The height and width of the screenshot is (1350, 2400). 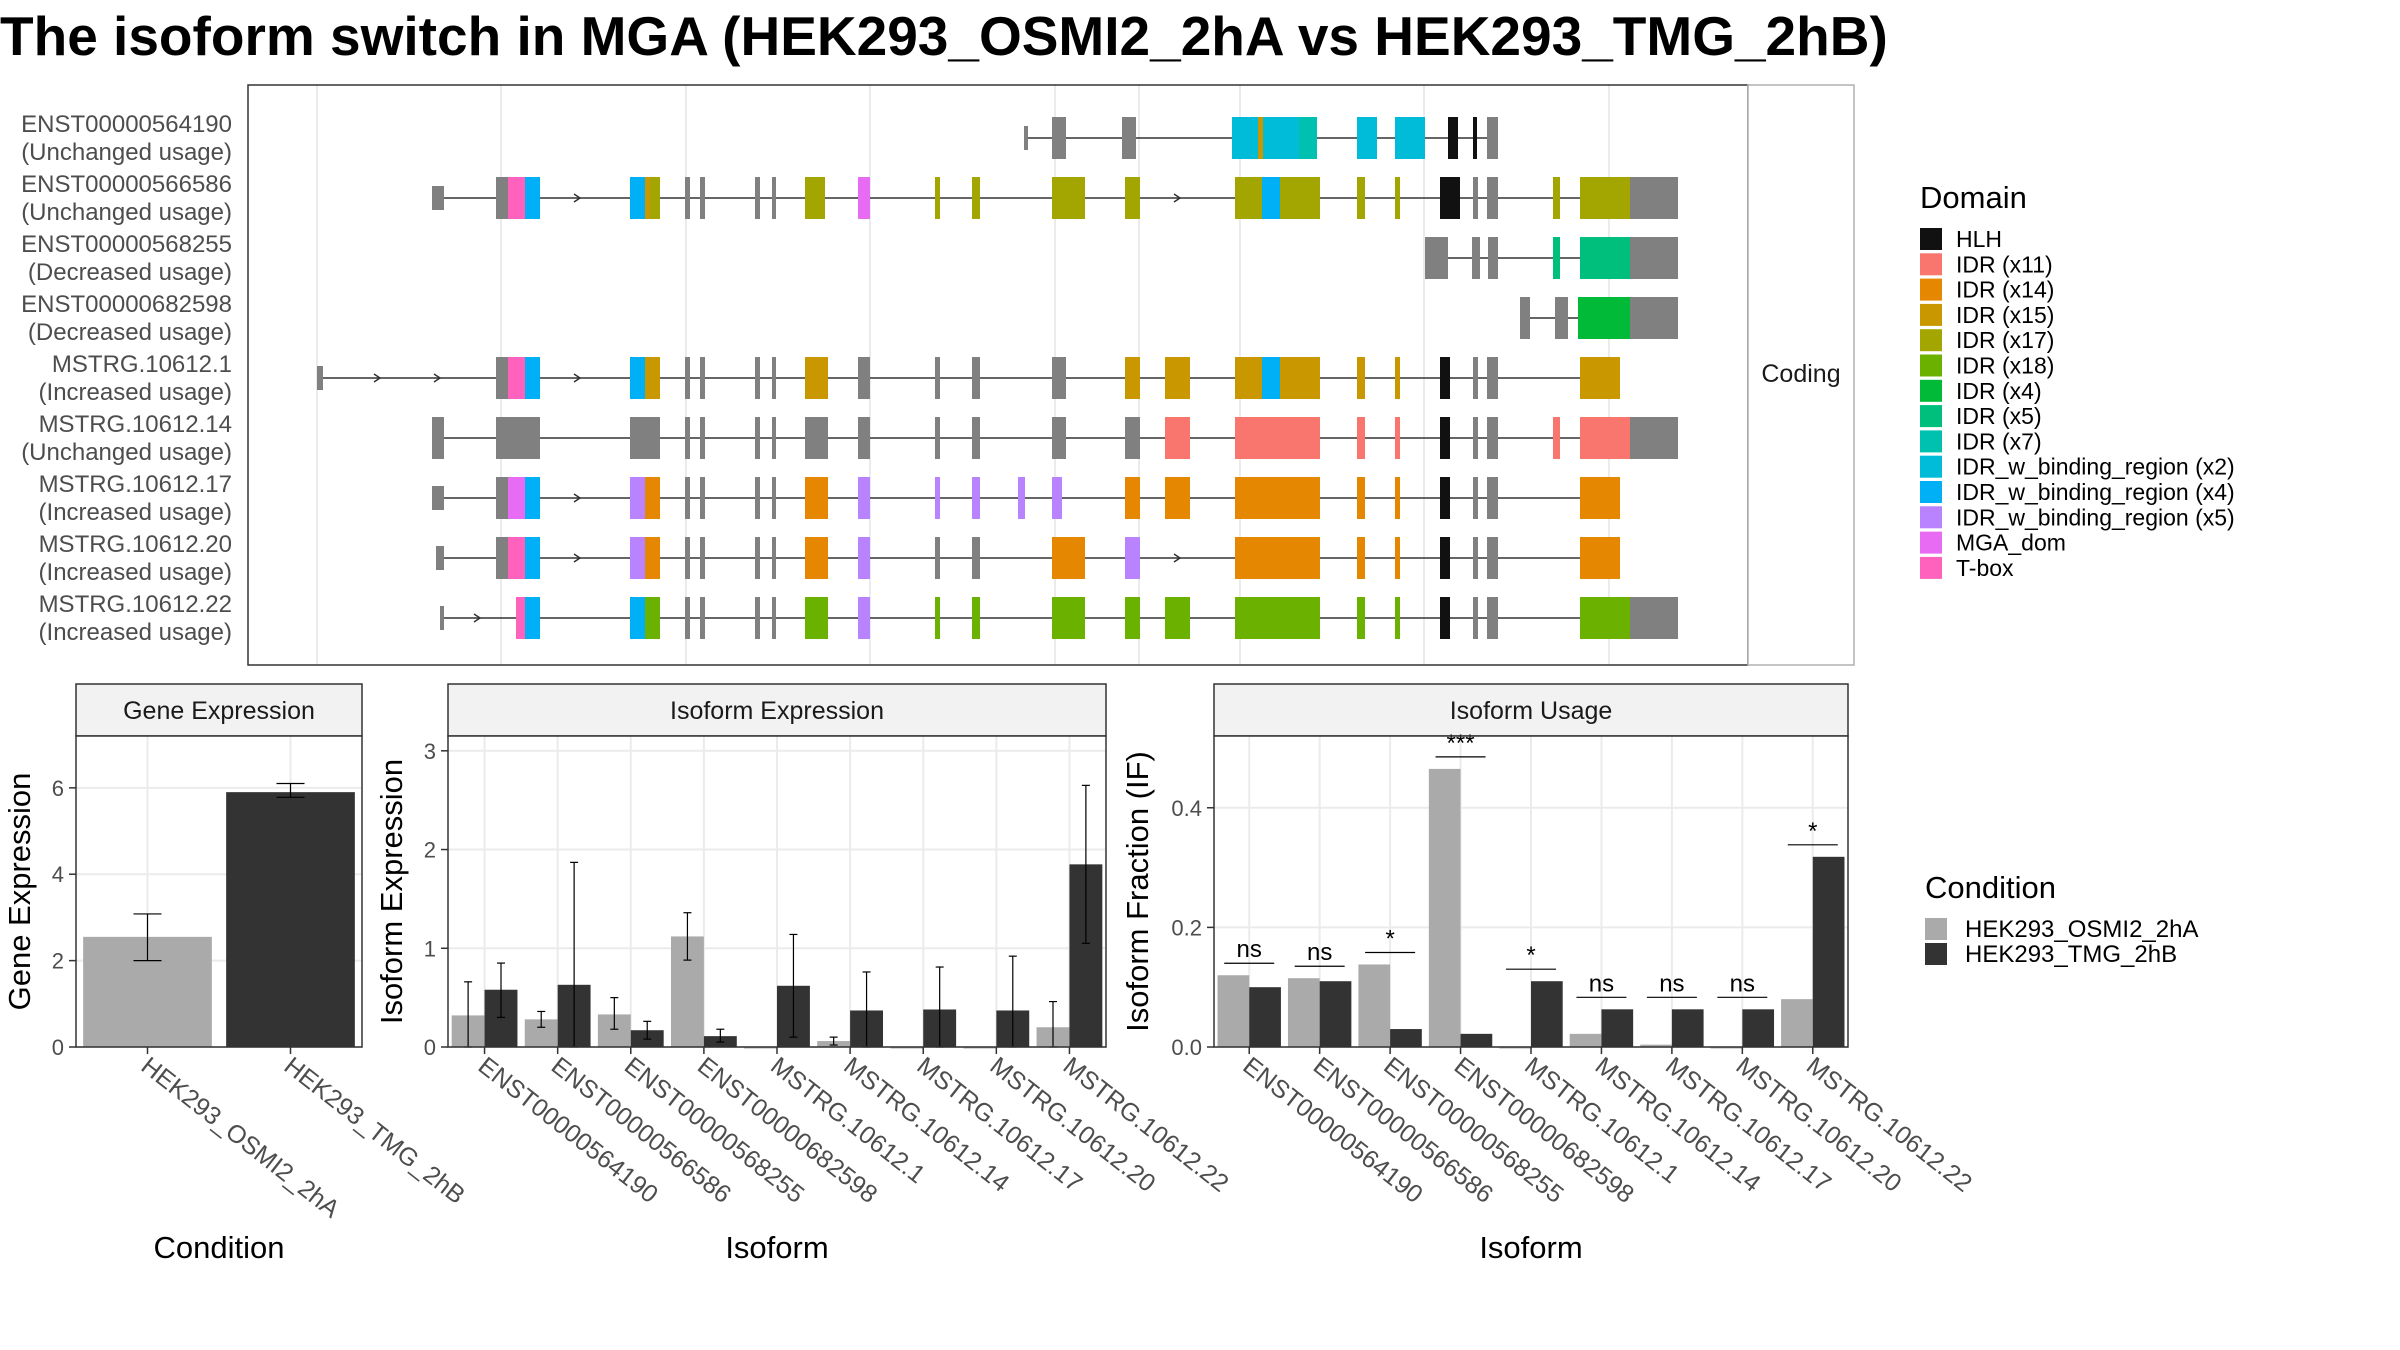 What do you see at coordinates (391, 891) in the screenshot?
I see `y-axis-title: Isoform Expression` at bounding box center [391, 891].